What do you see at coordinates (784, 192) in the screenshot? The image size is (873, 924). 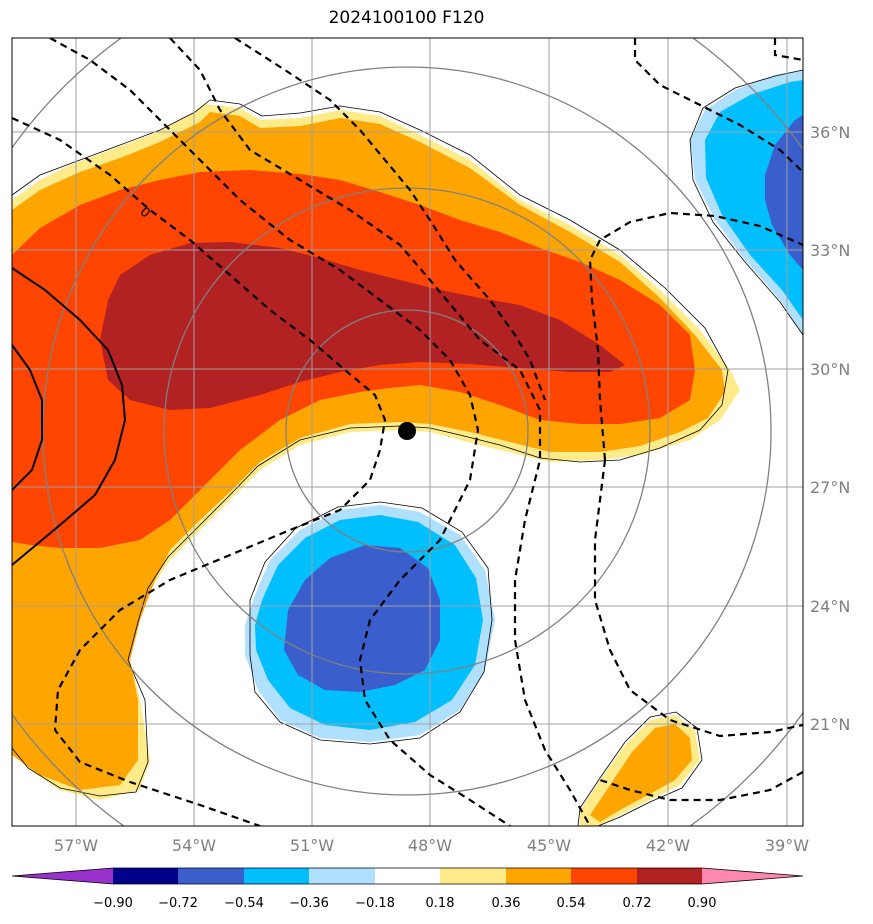 I see `cold-anomaly-ne-royal-blue` at bounding box center [784, 192].